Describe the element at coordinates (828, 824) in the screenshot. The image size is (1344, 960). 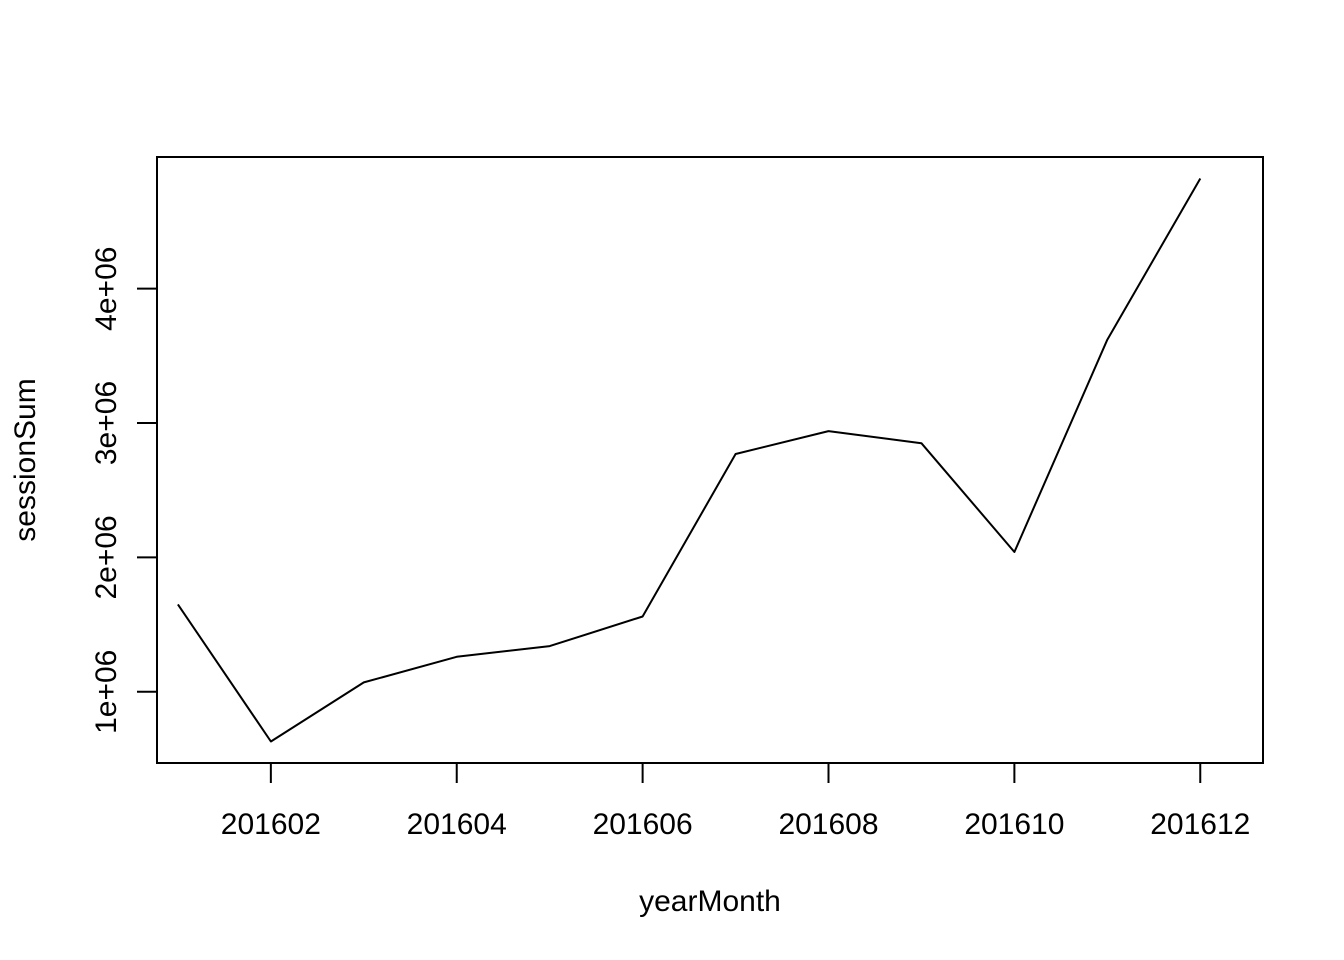
I see `x-tick-label: 201608` at that location.